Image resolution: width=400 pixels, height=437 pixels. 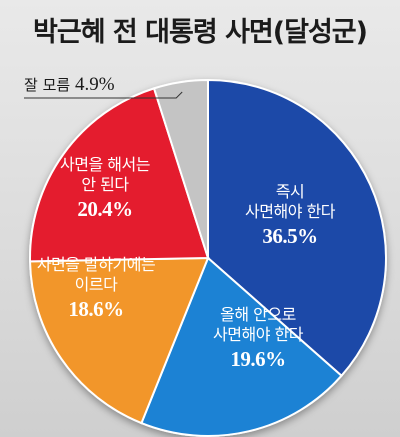 What do you see at coordinates (96, 288) in the screenshot?
I see `slice-label-2: 사면을 말하기에는 이르다 18.6%` at bounding box center [96, 288].